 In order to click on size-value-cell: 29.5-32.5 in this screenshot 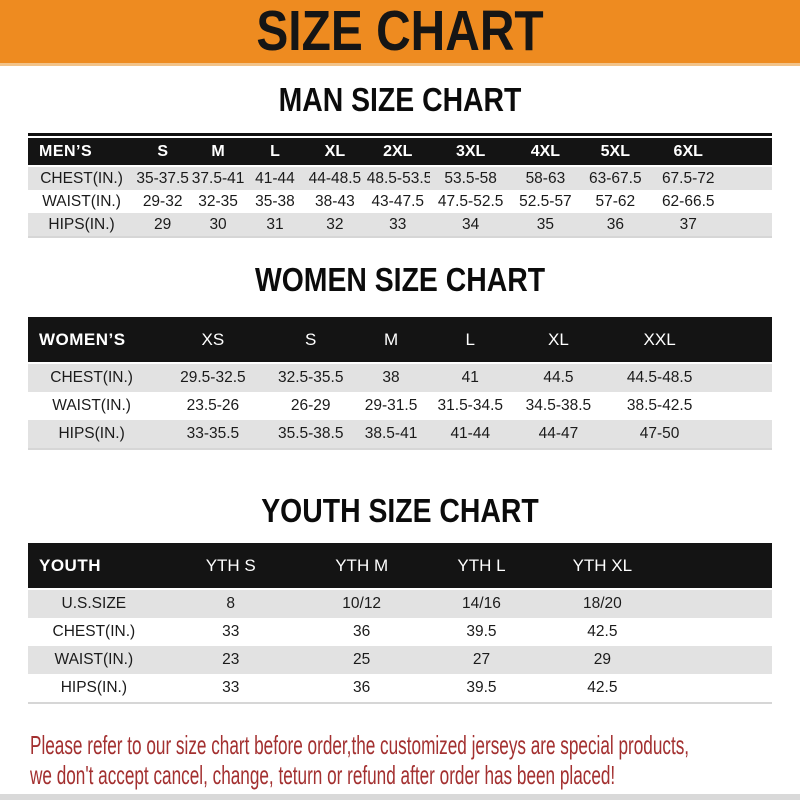, I will do `click(213, 378)`.